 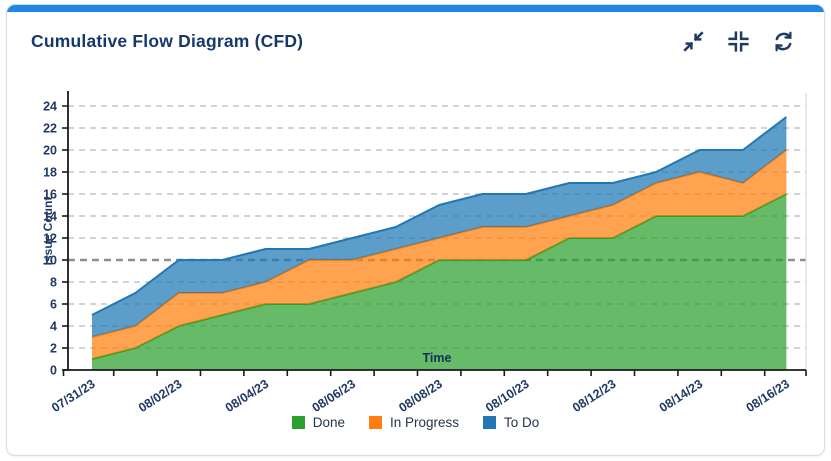 What do you see at coordinates (768, 396) in the screenshot?
I see `svg-text: 08/16/23` at bounding box center [768, 396].